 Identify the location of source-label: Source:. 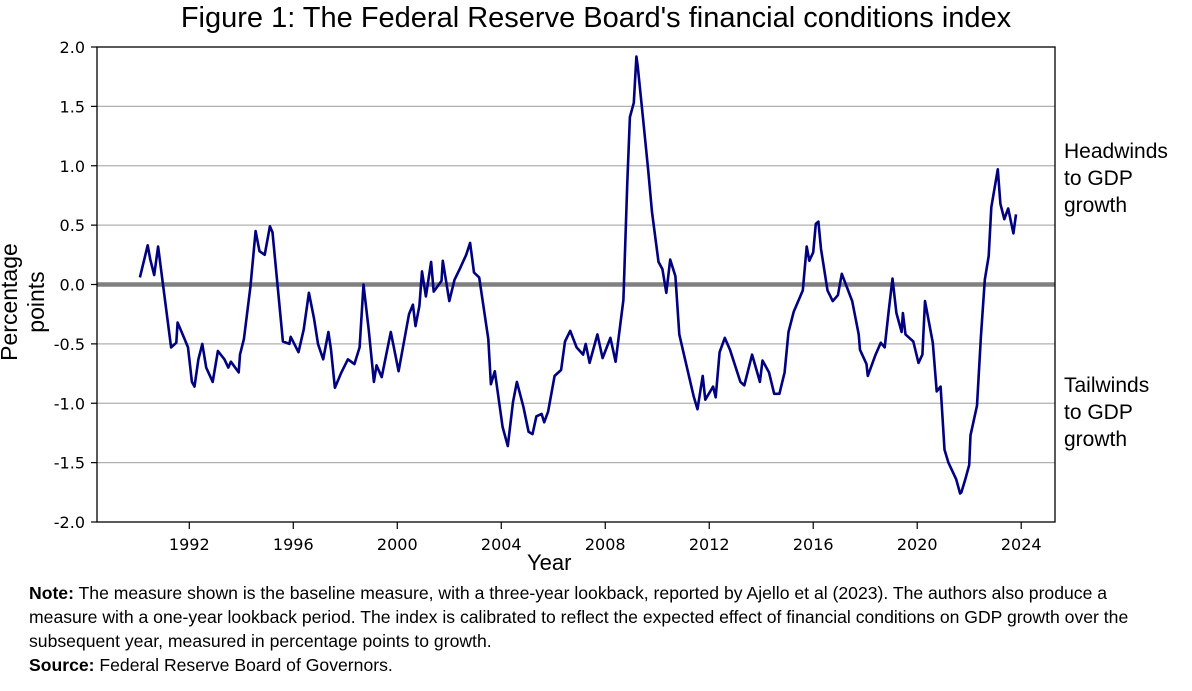
(62, 665).